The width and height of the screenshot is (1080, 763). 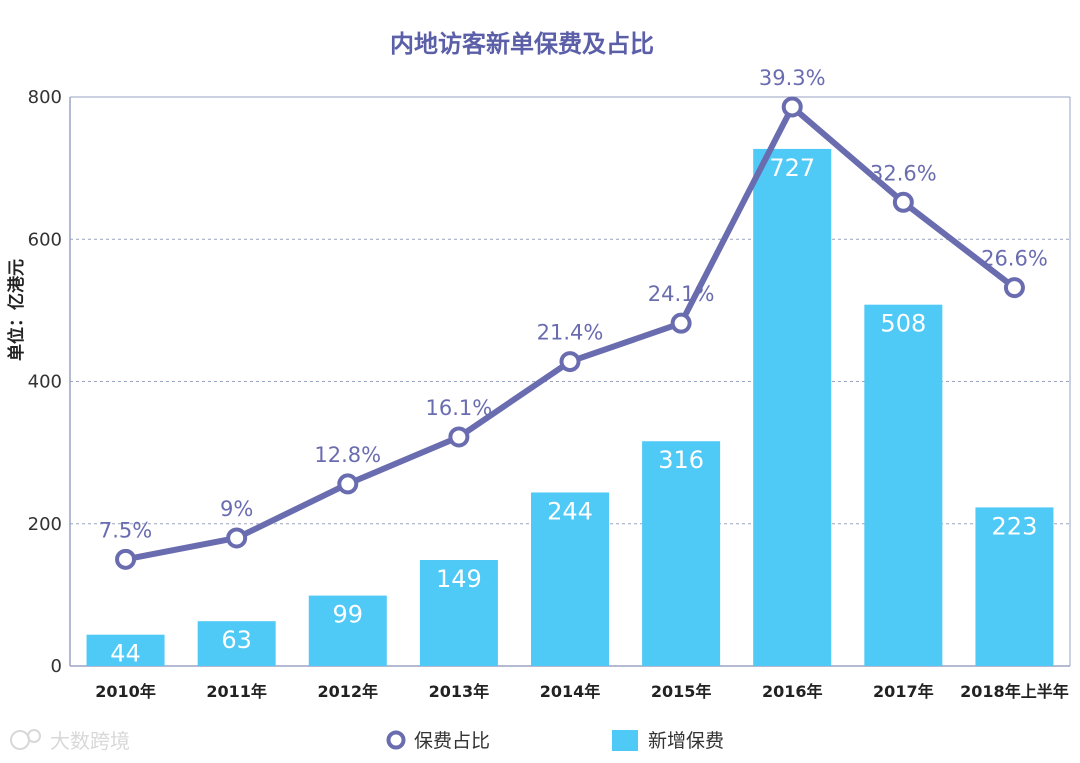 What do you see at coordinates (522, 44) in the screenshot?
I see `chart-title: 内地访客新单保费及占比` at bounding box center [522, 44].